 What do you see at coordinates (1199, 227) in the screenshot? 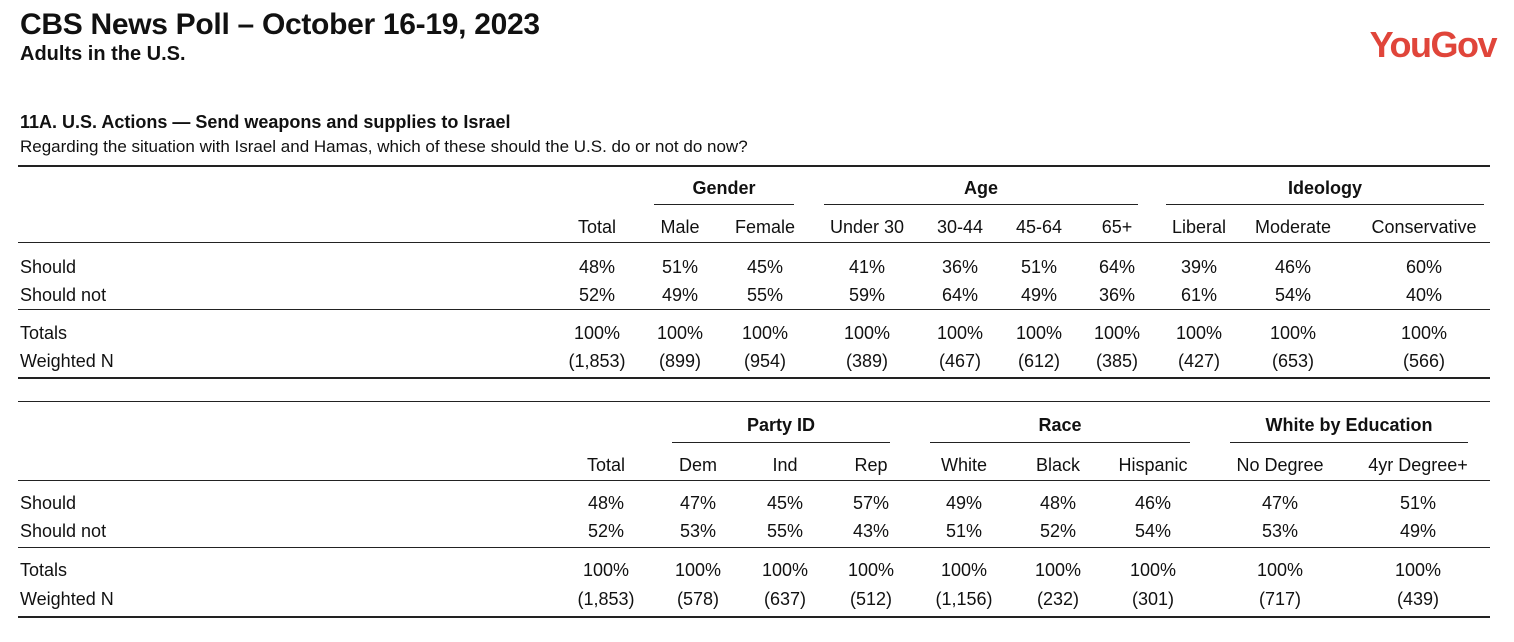
I see `column-header: Liberal` at bounding box center [1199, 227].